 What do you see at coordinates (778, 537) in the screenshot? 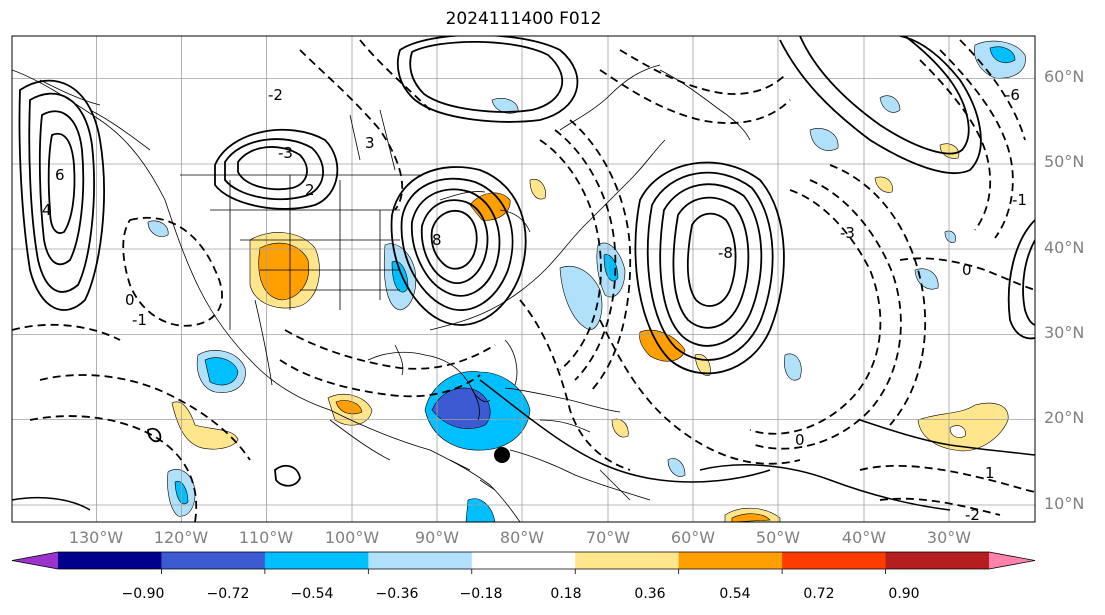
I see `lon-label-50w: 50°W` at bounding box center [778, 537].